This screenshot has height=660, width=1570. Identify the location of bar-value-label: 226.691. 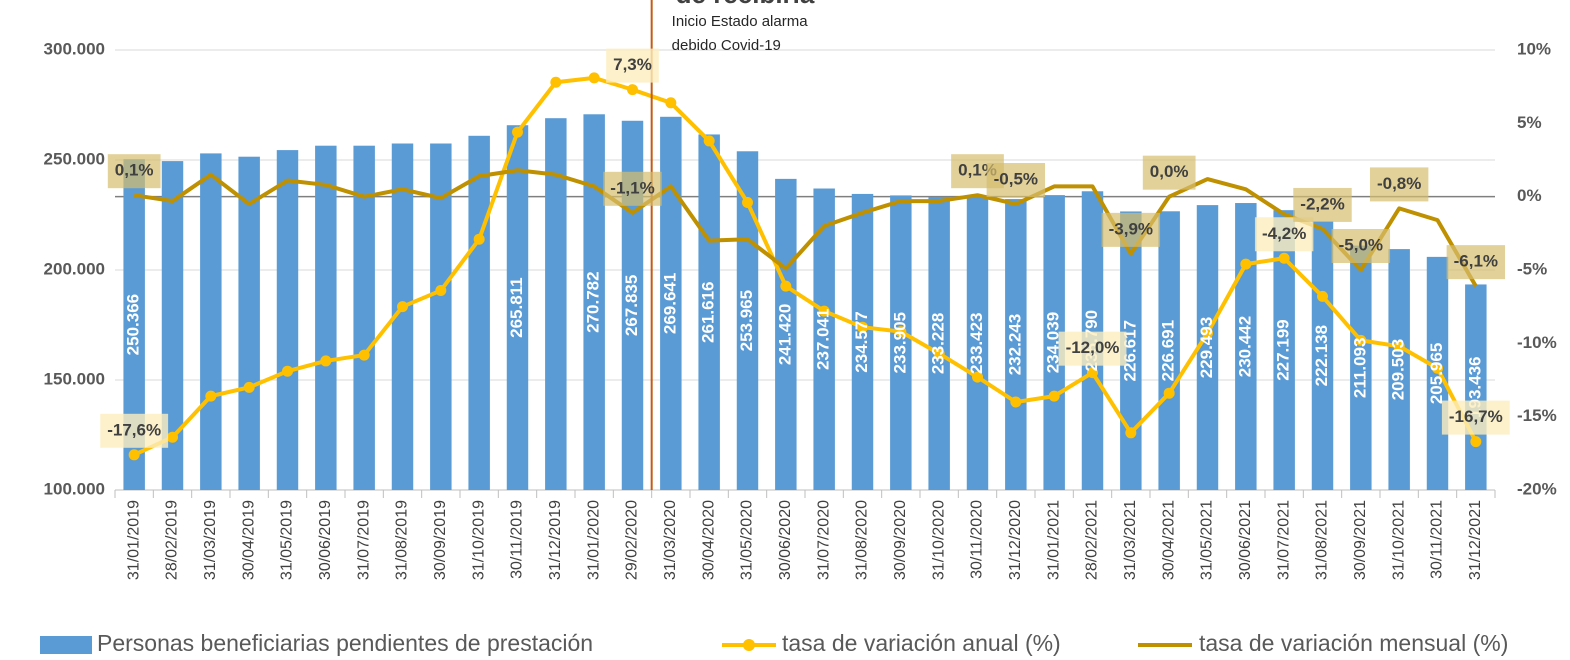
(1168, 350).